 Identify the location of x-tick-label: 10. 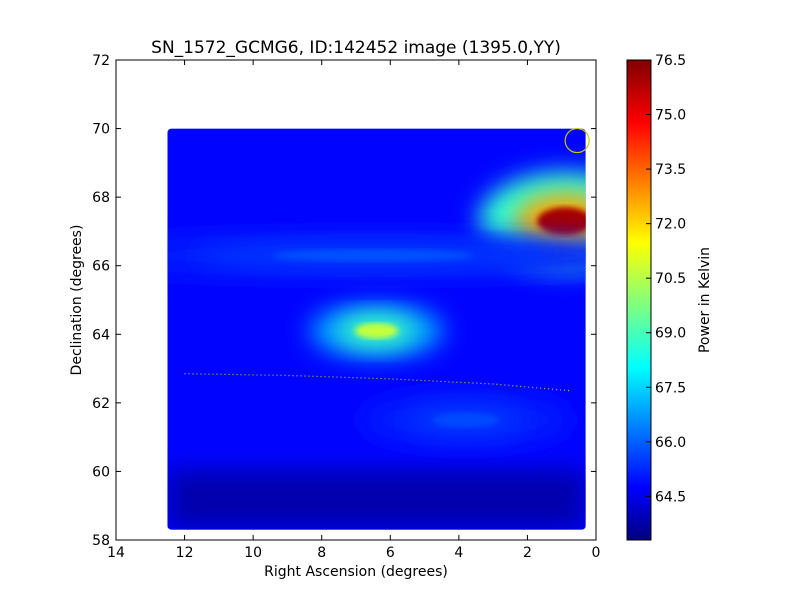
(253, 553).